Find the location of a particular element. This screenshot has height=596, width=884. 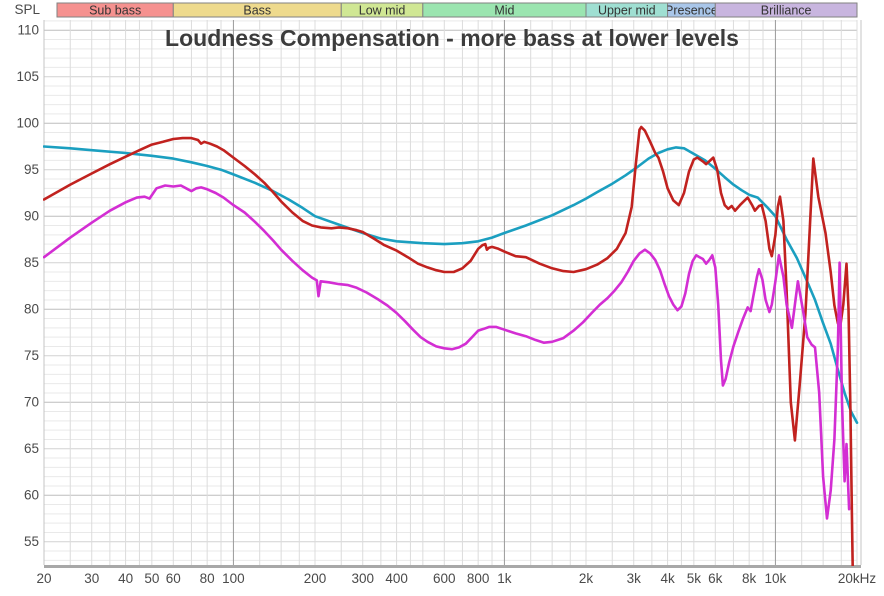

y-tick-label: 65 is located at coordinates (31, 448).